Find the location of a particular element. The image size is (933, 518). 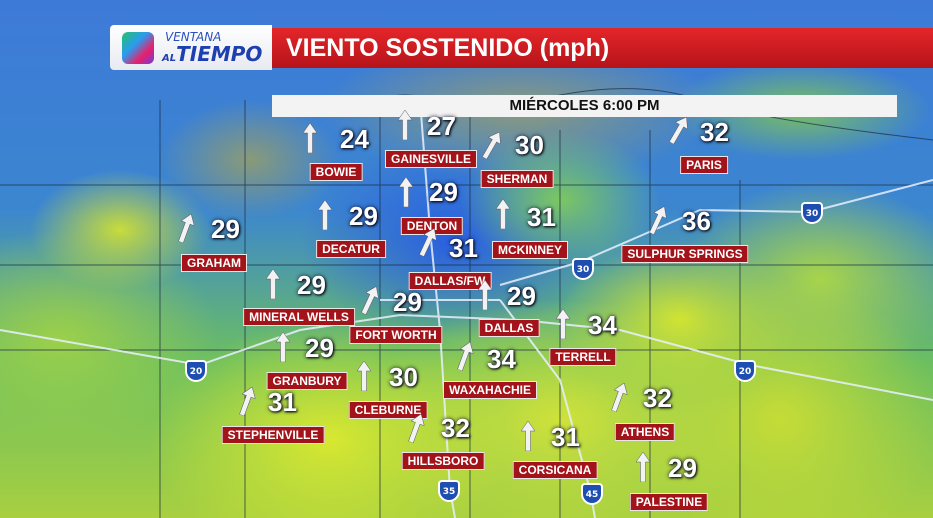

city-label: DENTON is located at coordinates (432, 226).